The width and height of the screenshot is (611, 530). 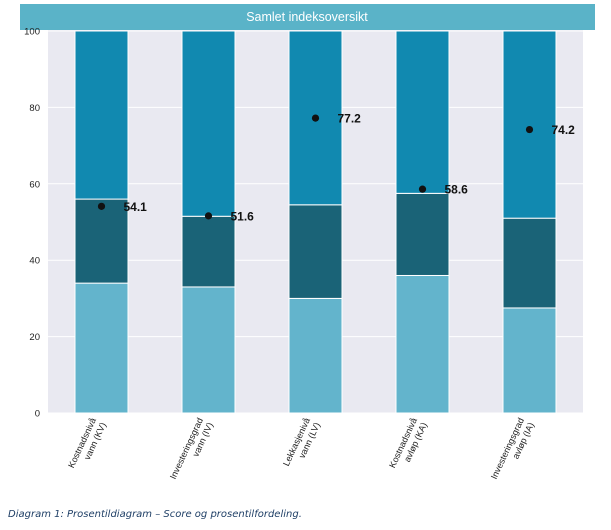 I want to click on score-label: 74.2, so click(x=564, y=130).